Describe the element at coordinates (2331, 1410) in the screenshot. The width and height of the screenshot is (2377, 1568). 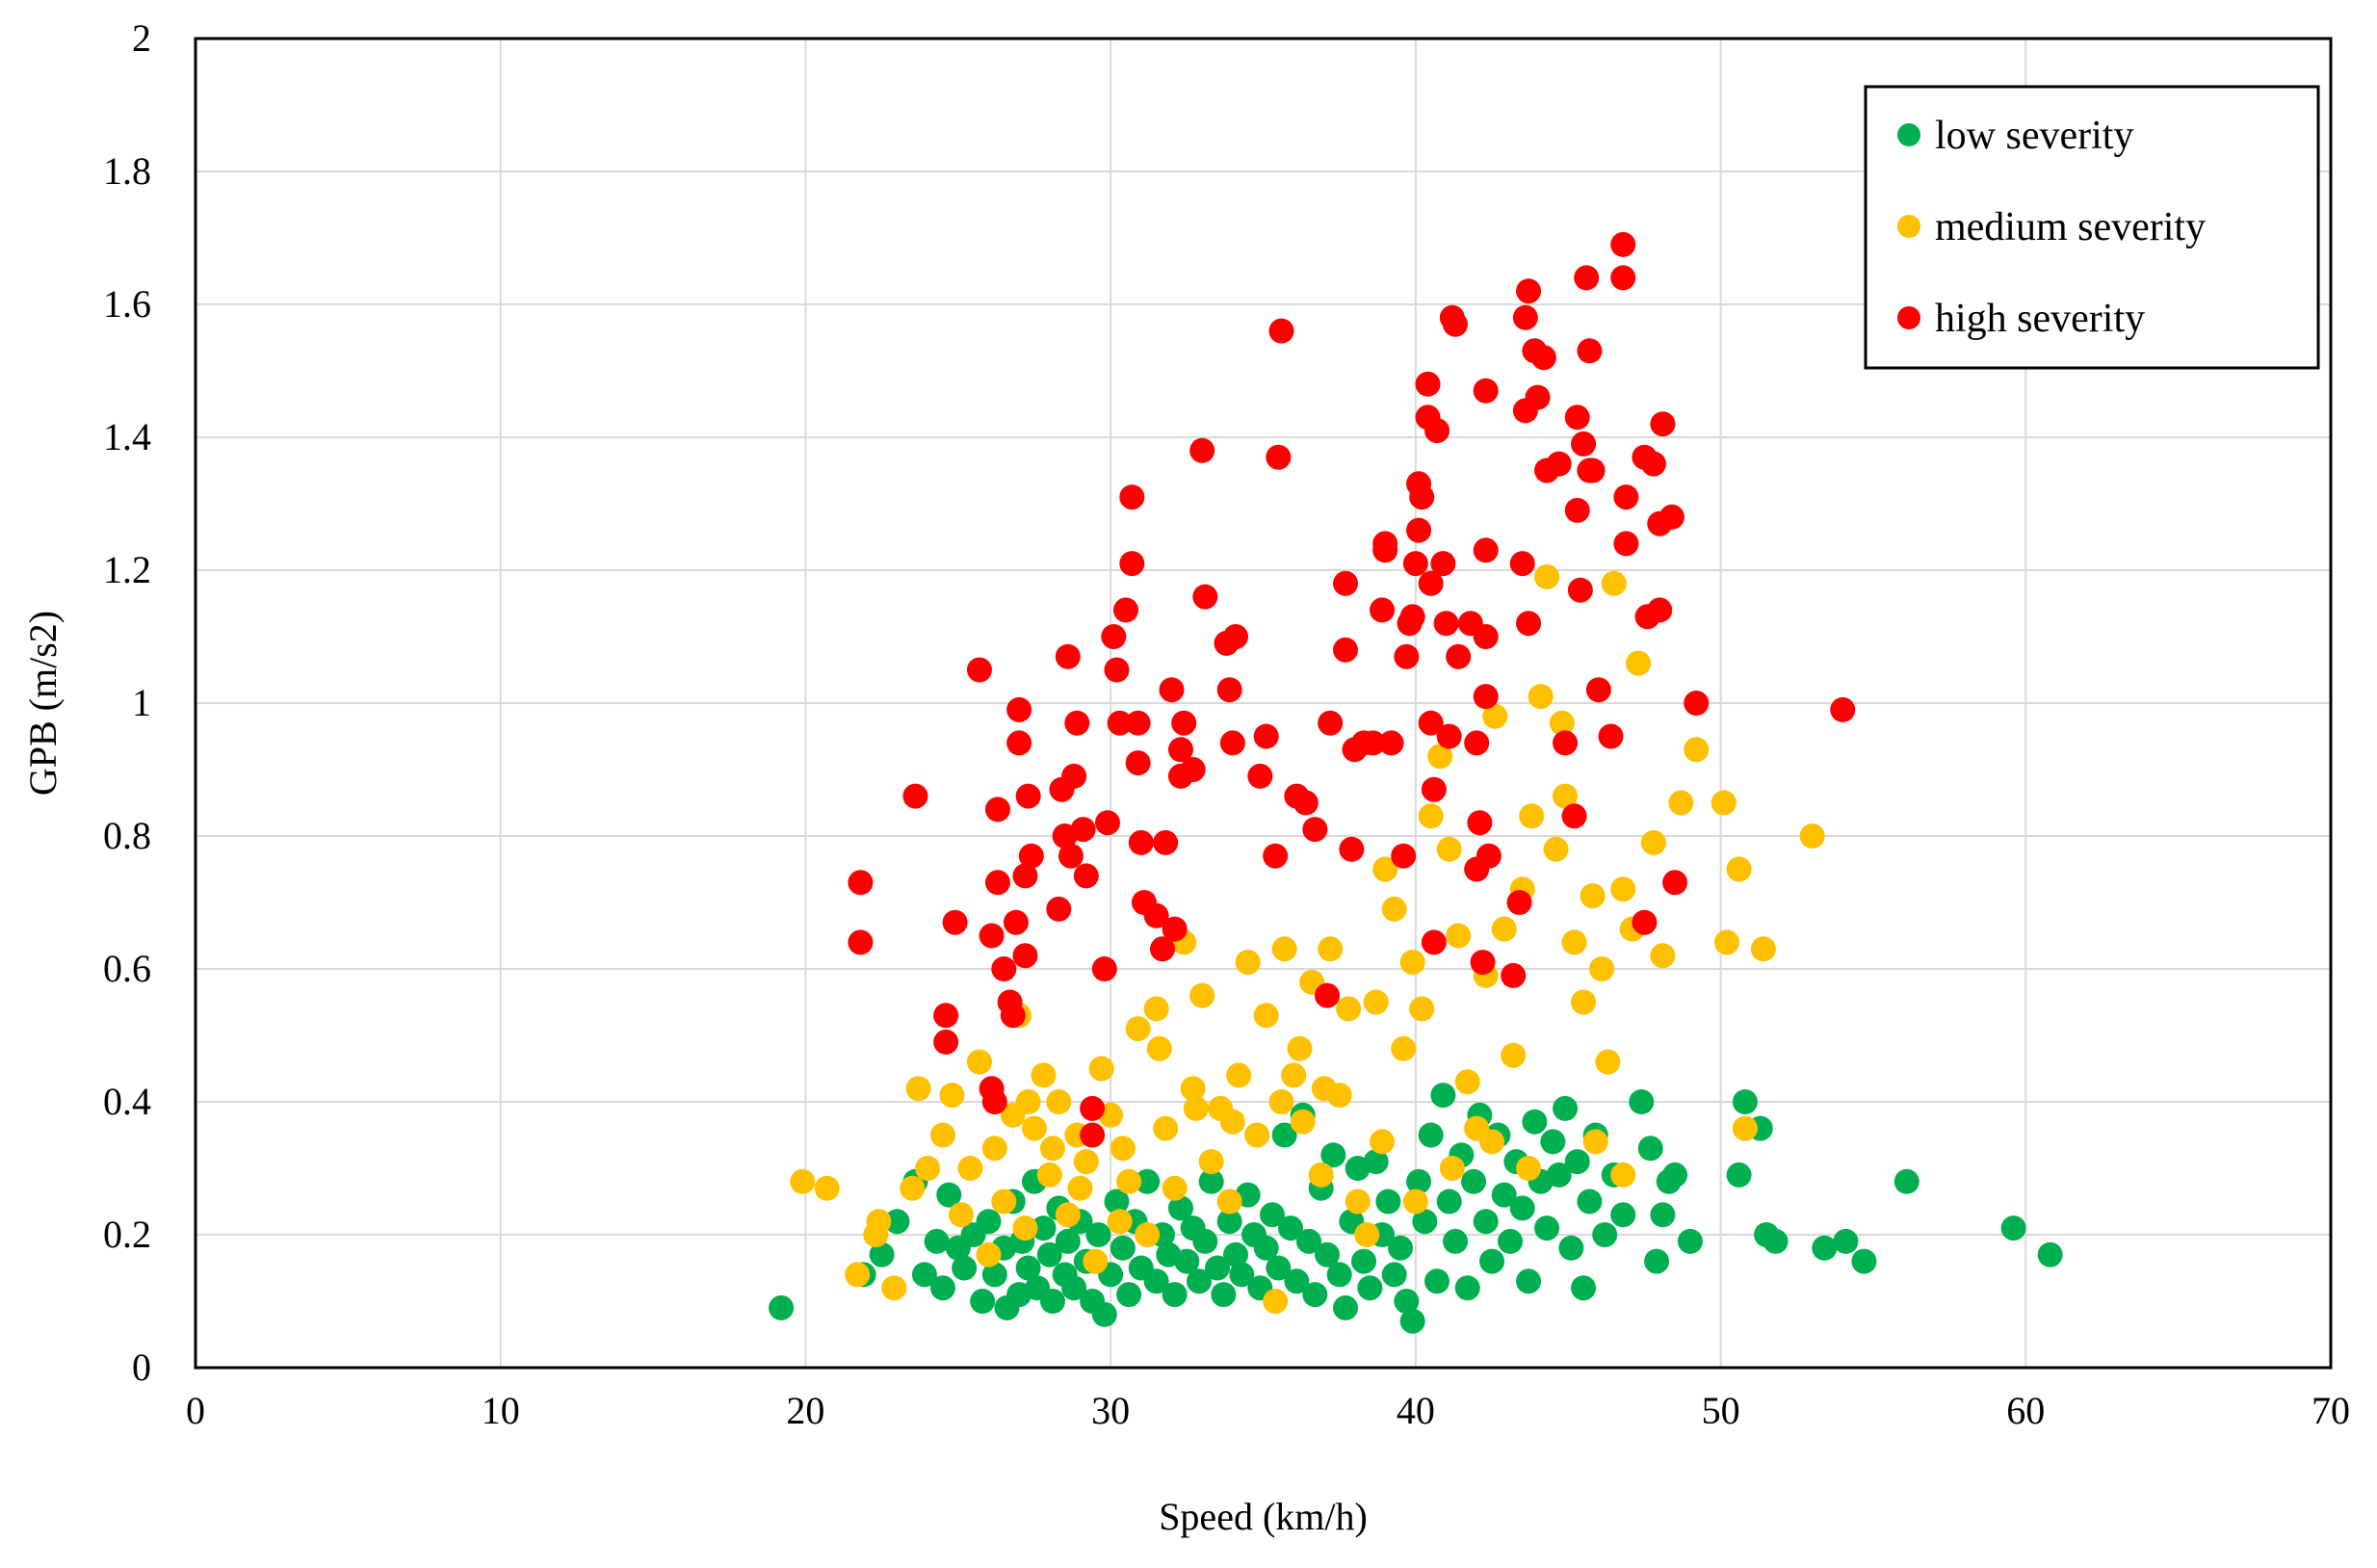
I see `x-tick-label: 70` at that location.